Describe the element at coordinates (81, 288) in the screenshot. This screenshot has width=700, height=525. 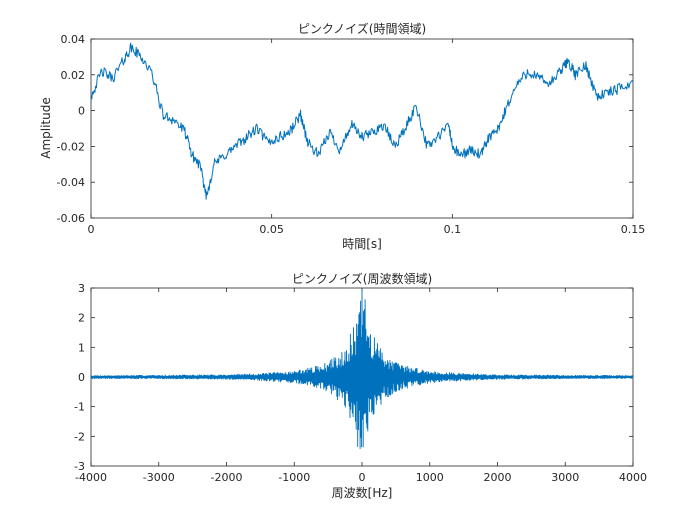
I see `freq-y-tick-label: 3` at that location.